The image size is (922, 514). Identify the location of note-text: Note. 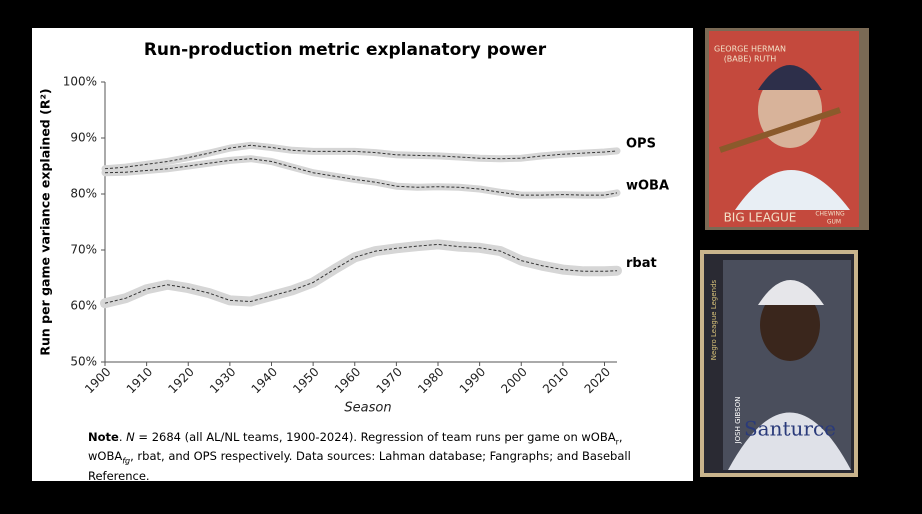
(103, 437).